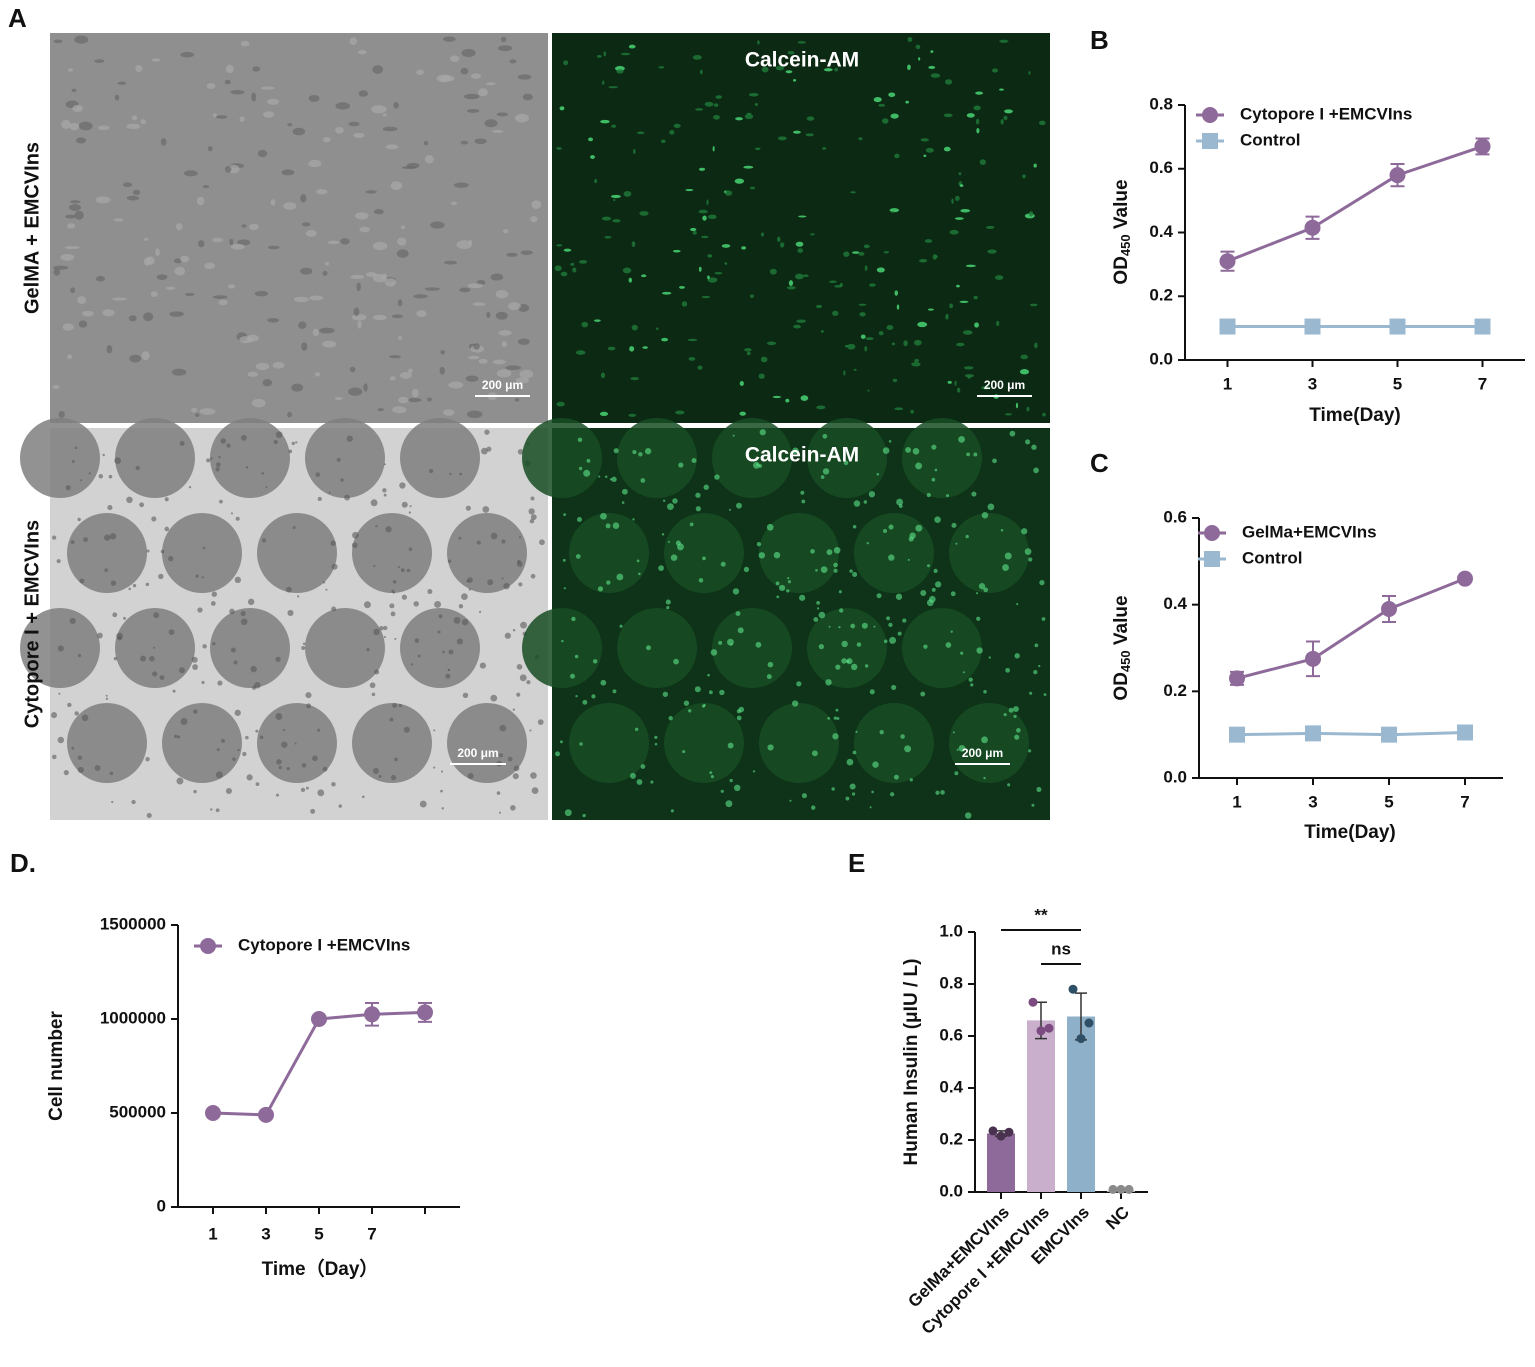 This screenshot has height=1367, width=1535. Describe the element at coordinates (1081, 1104) in the screenshot. I see `bar` at that location.